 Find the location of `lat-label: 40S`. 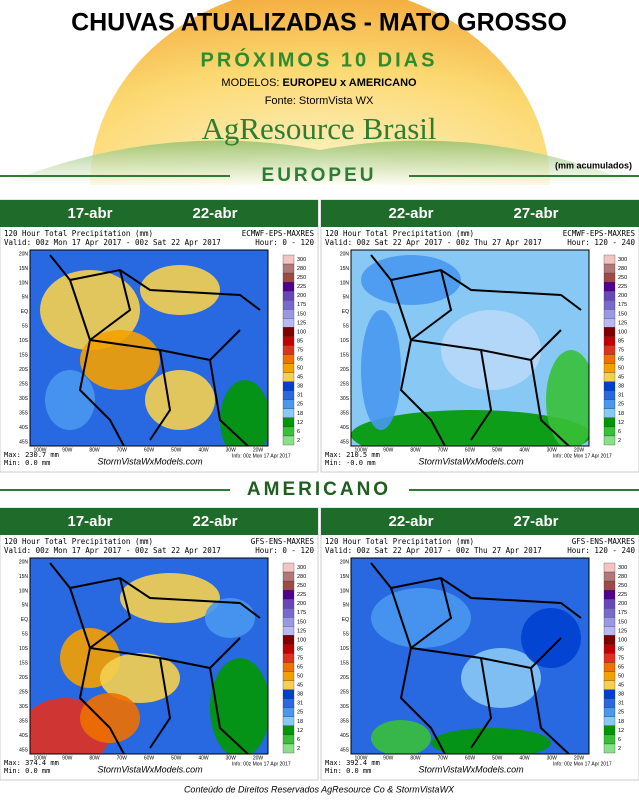

lat-label: 40S is located at coordinates (345, 428).